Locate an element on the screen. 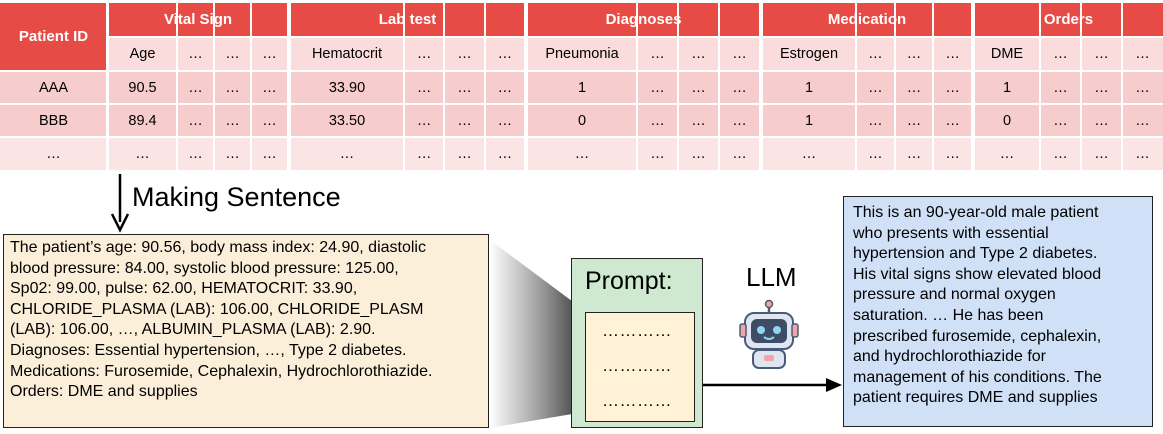 Image resolution: width=1163 pixels, height=434 pixels. group-header: Orders is located at coordinates (1068, 19).